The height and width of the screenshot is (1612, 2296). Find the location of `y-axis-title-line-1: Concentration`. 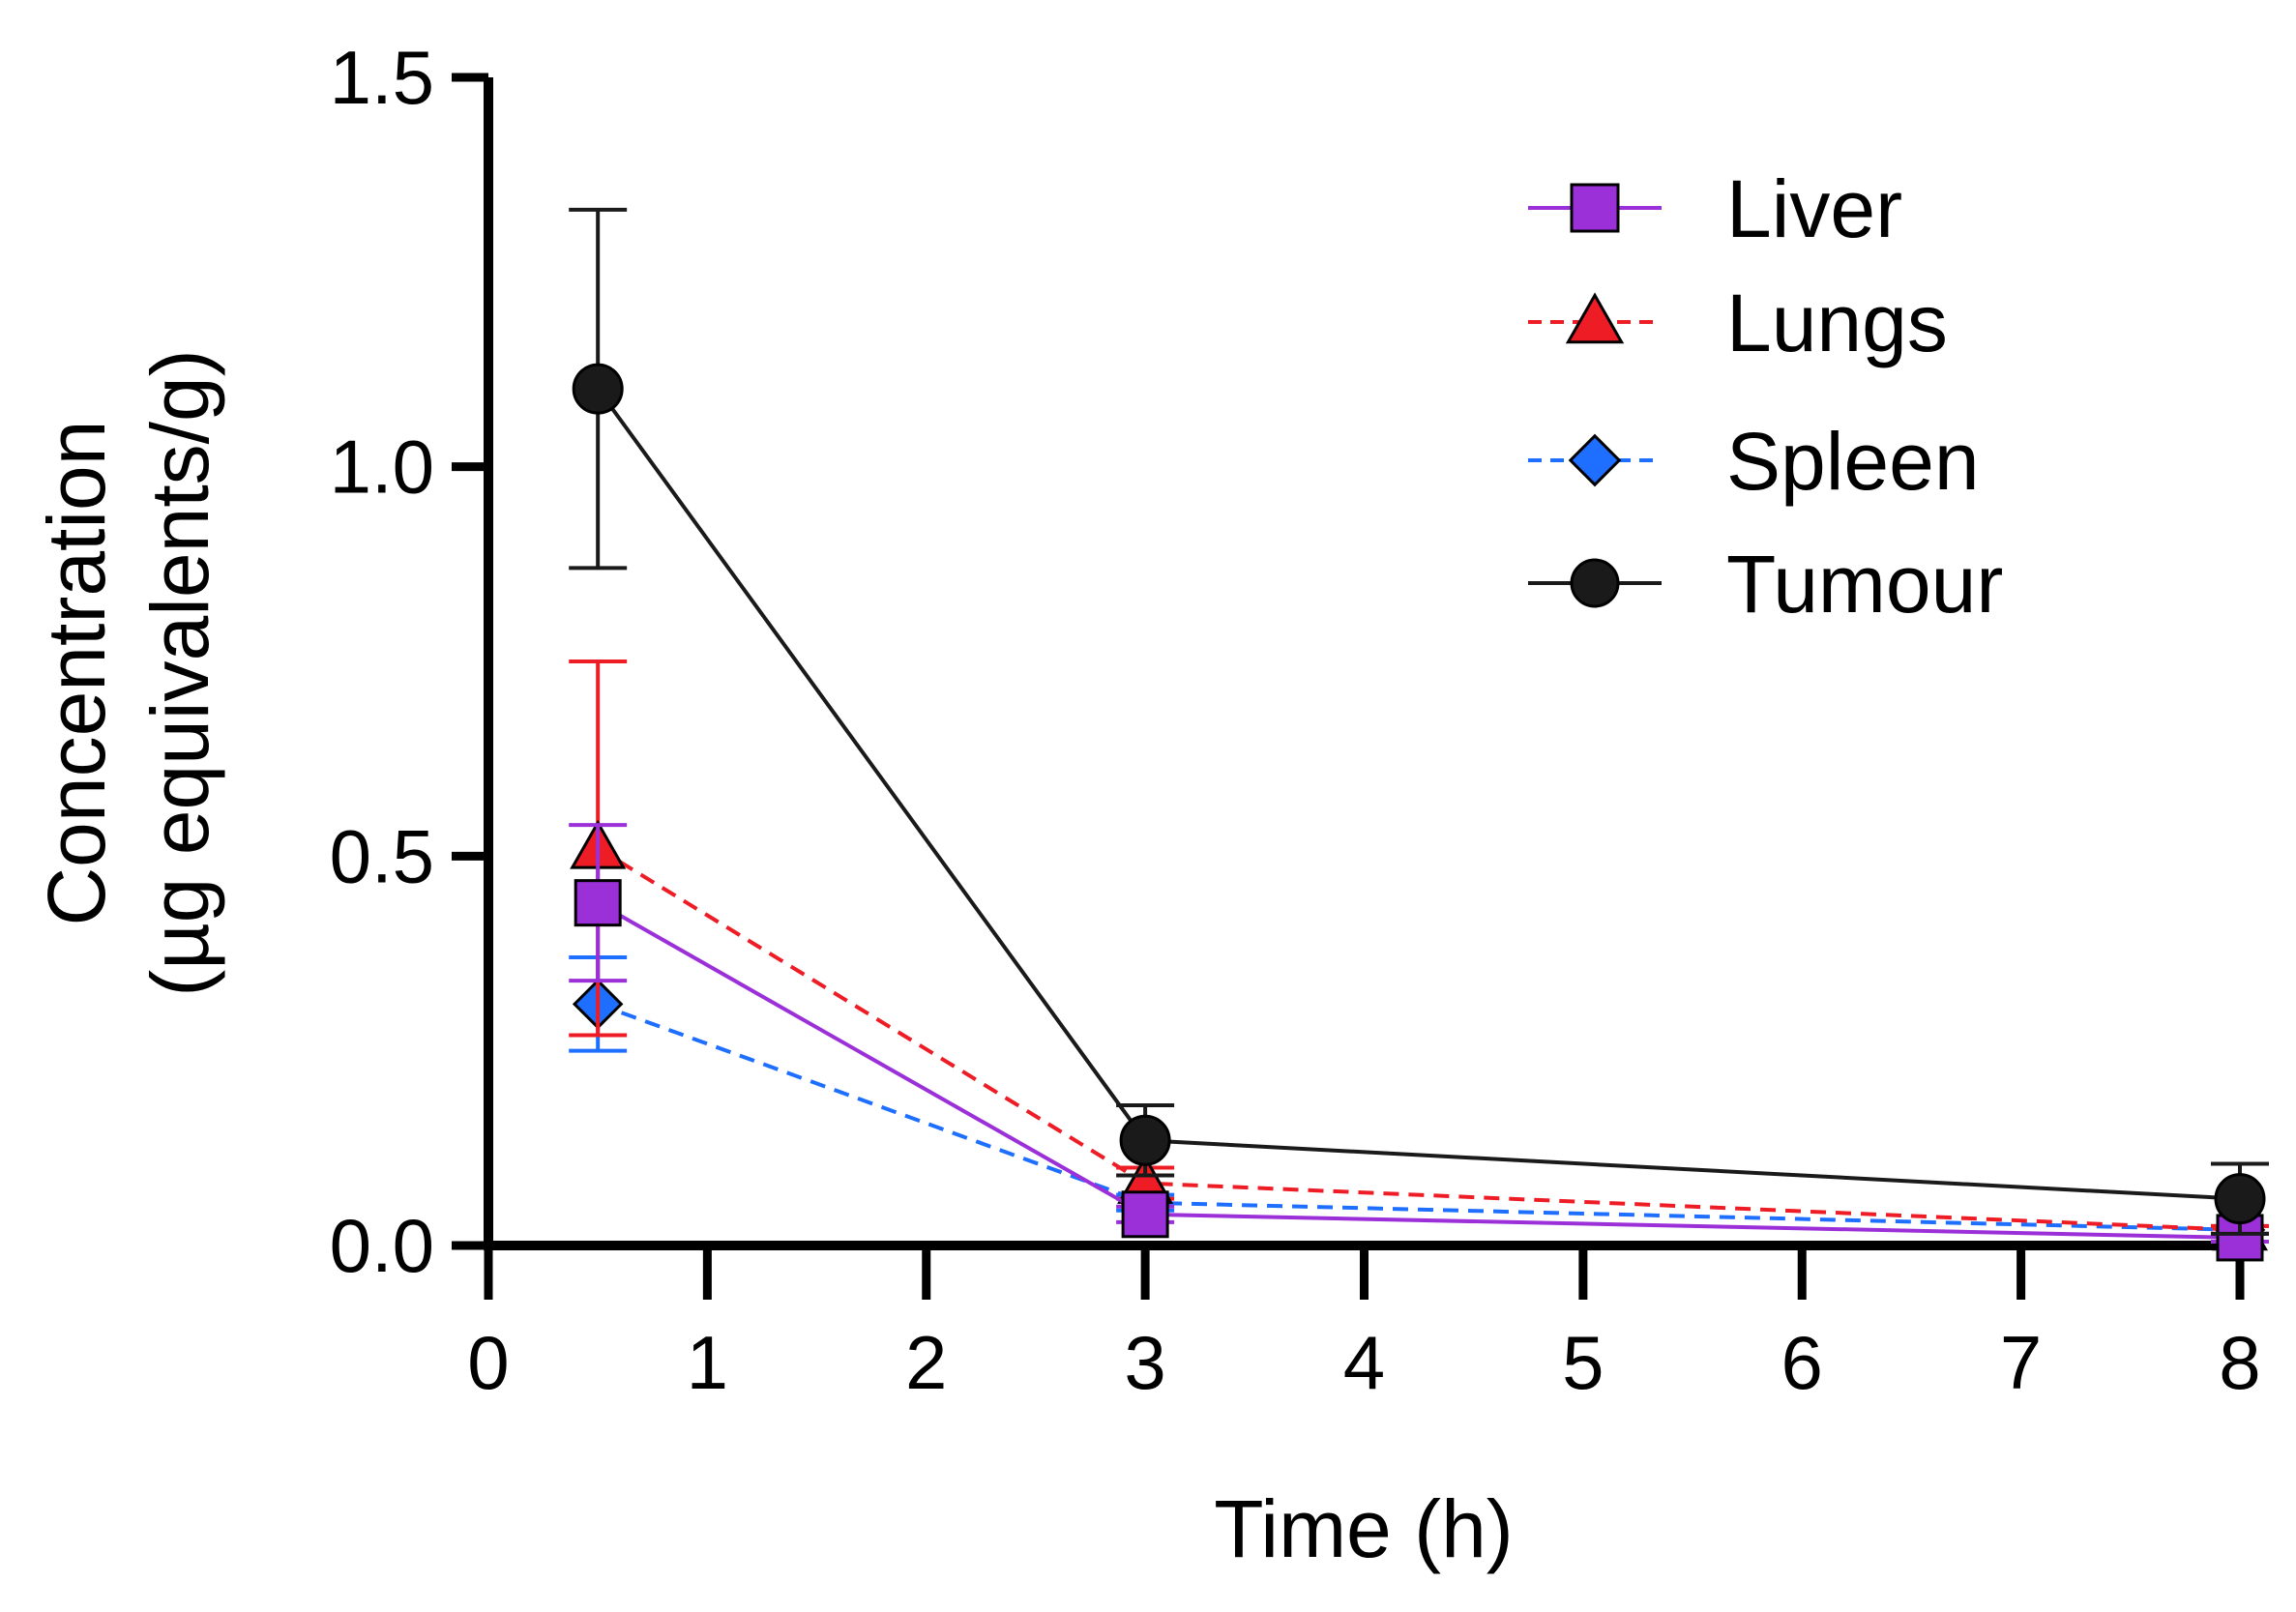

y-axis-title-line-1: Concentration is located at coordinates (76, 674).